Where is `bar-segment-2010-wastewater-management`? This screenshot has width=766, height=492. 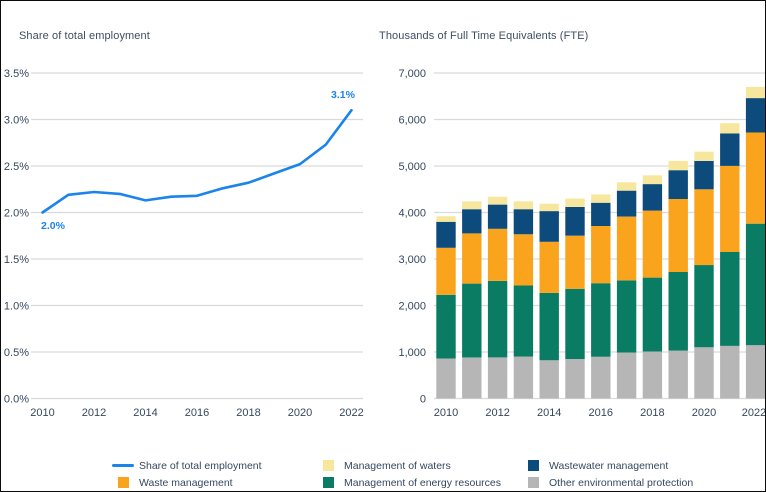
bar-segment-2010-wastewater-management is located at coordinates (446, 234).